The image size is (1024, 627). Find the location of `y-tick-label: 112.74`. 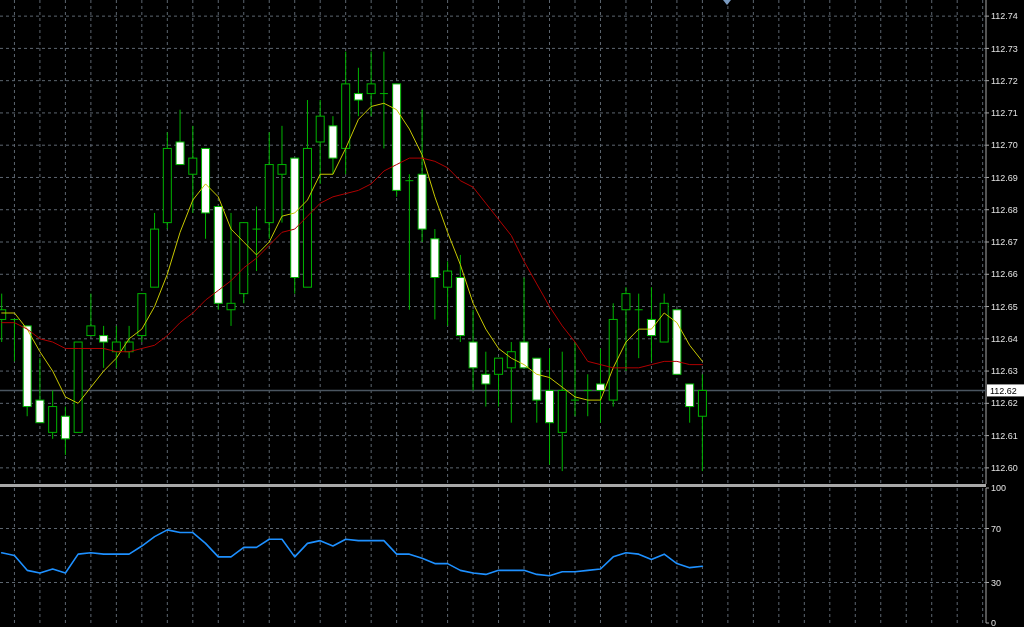

y-tick-label: 112.74 is located at coordinates (1004, 16).